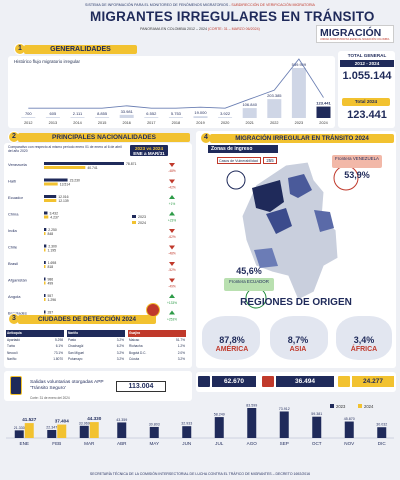 The height and width of the screenshot is (480, 400). What do you see at coordinates (225, 113) in the screenshot?
I see `historic-bar-label: 3.922` at bounding box center [225, 113].